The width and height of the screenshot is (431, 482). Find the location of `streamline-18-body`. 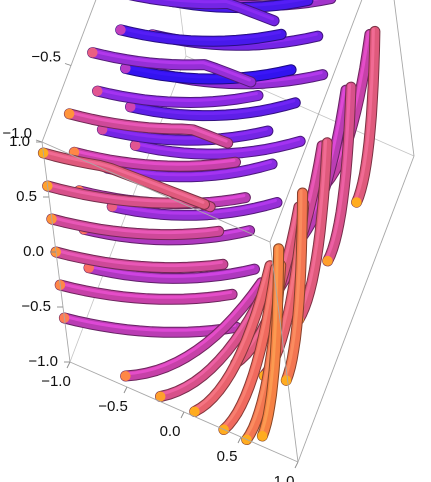

streamline-18-body is located at coordinates (208, 73).